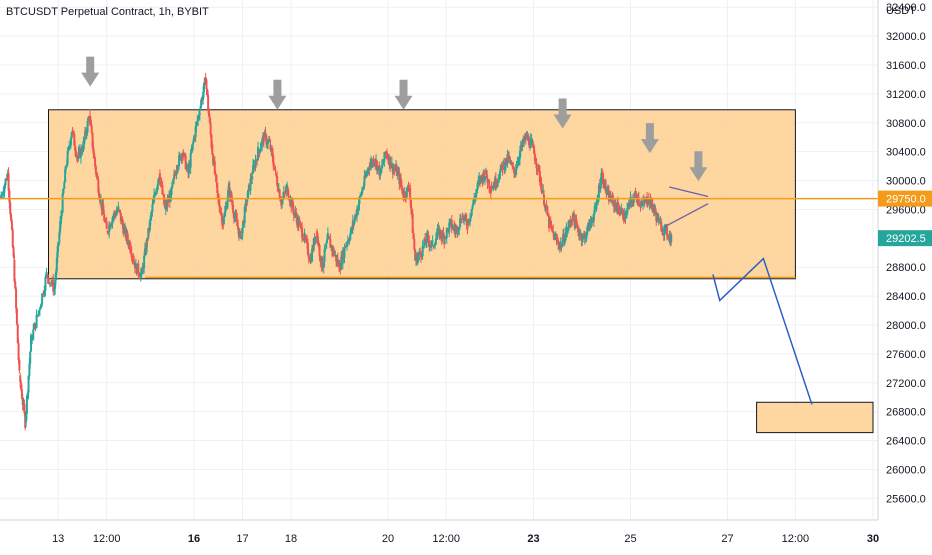 Image resolution: width=932 pixels, height=555 pixels. I want to click on x-tick-label: 18, so click(291, 539).